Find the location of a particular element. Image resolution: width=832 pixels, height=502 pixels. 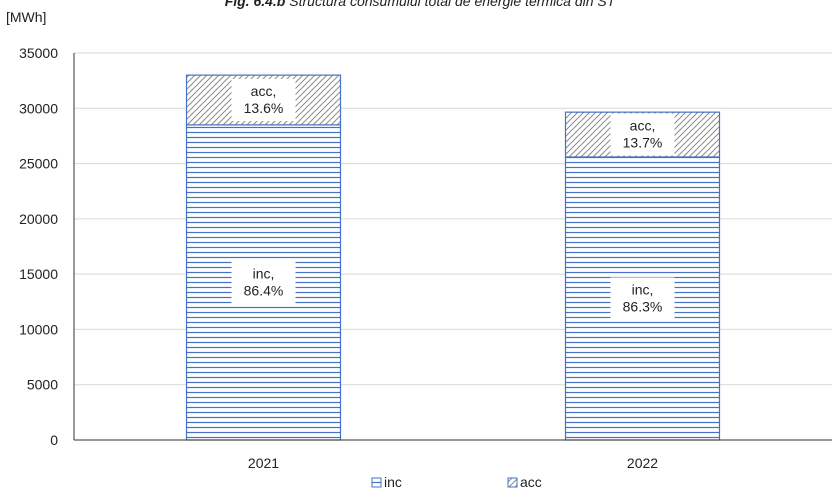

data-label-acc: 13.7% is located at coordinates (643, 143).